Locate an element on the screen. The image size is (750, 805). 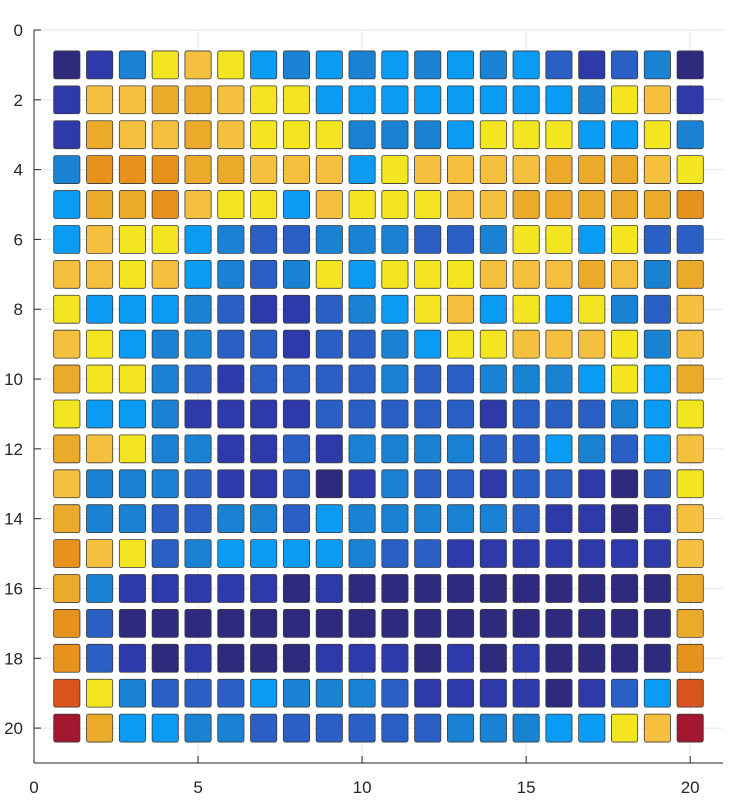
y-tick-label: 16 is located at coordinates (13, 588).